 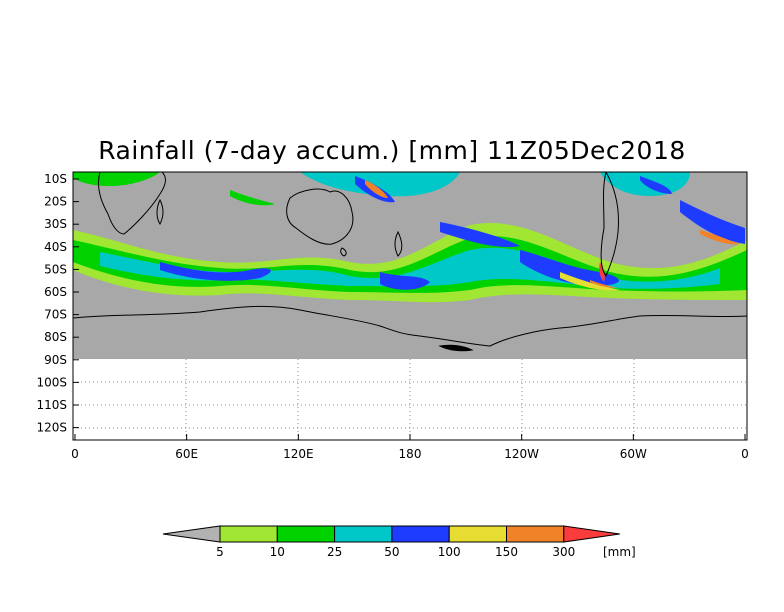 I want to click on lat-label: 50S, so click(x=55, y=269).